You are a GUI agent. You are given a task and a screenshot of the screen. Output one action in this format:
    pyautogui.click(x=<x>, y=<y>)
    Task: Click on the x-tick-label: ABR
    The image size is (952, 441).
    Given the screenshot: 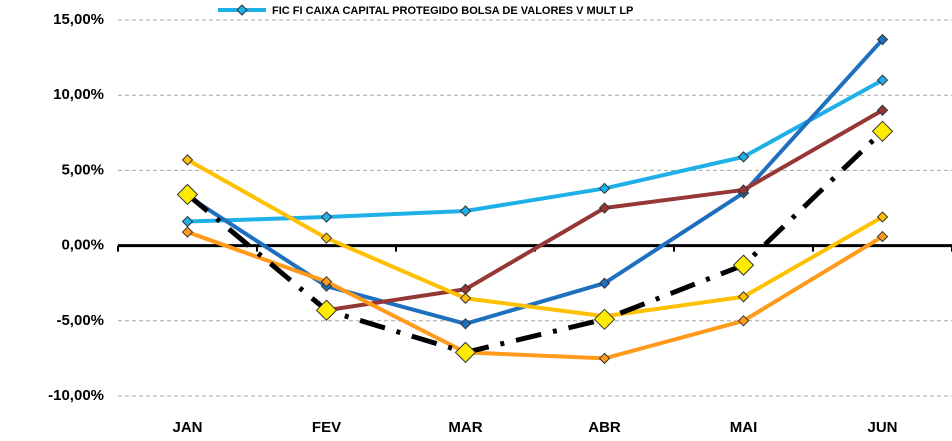 What is the action you would take?
    pyautogui.click(x=604, y=427)
    